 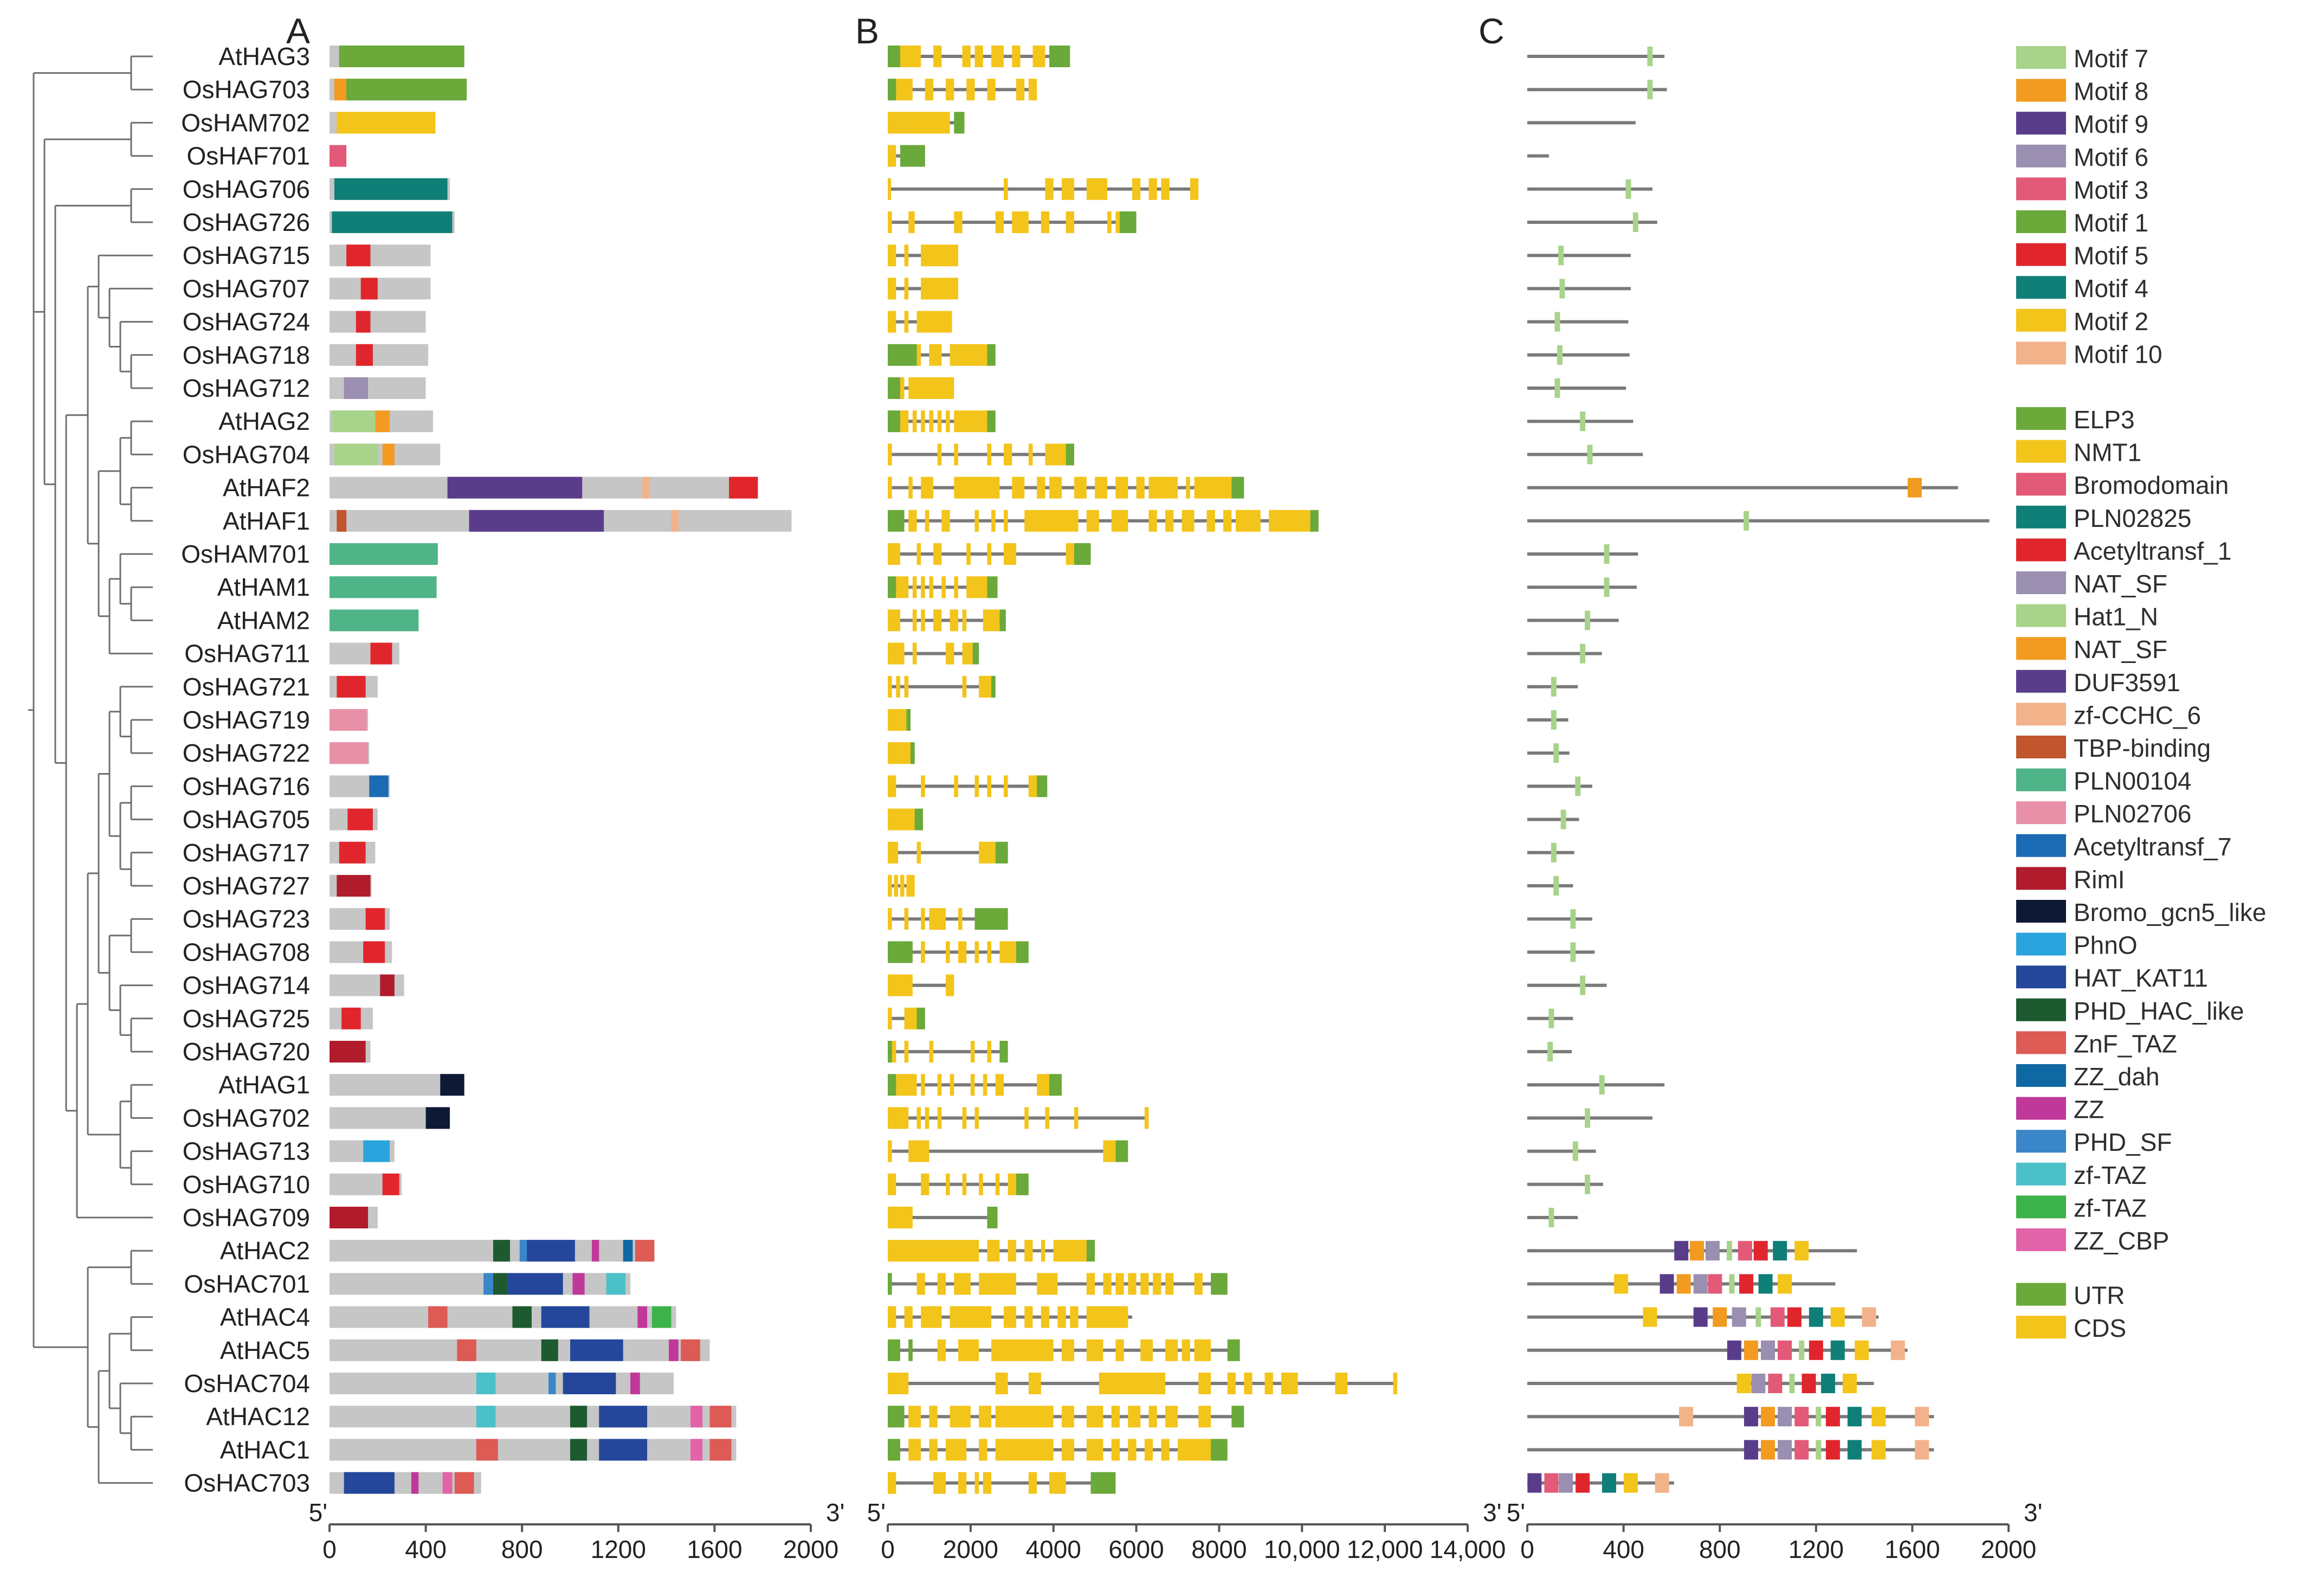 I want to click on gene-label-oshag712: OsHAG712, so click(x=246, y=388).